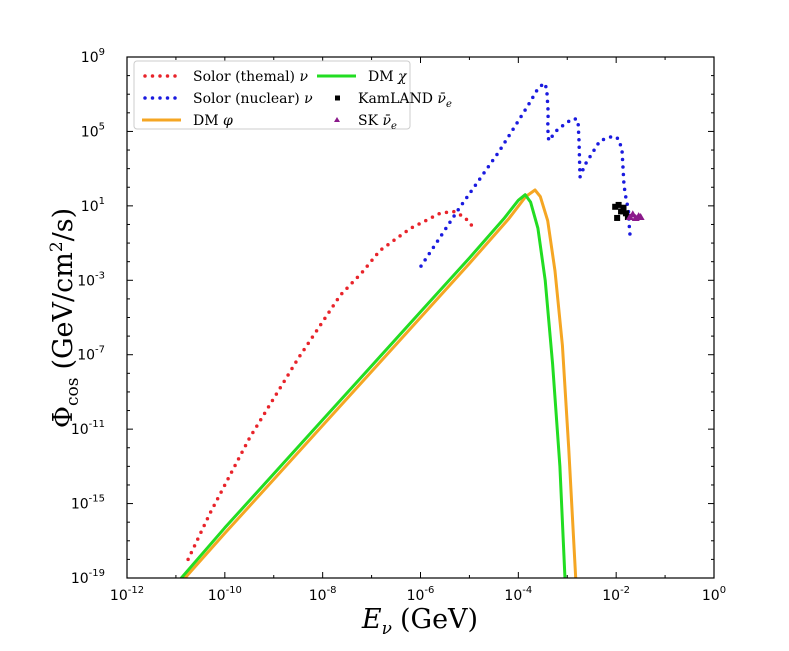 The image size is (789, 651). What do you see at coordinates (253, 99) in the screenshot?
I see `legend-label: Solor (nuclear) ν` at bounding box center [253, 99].